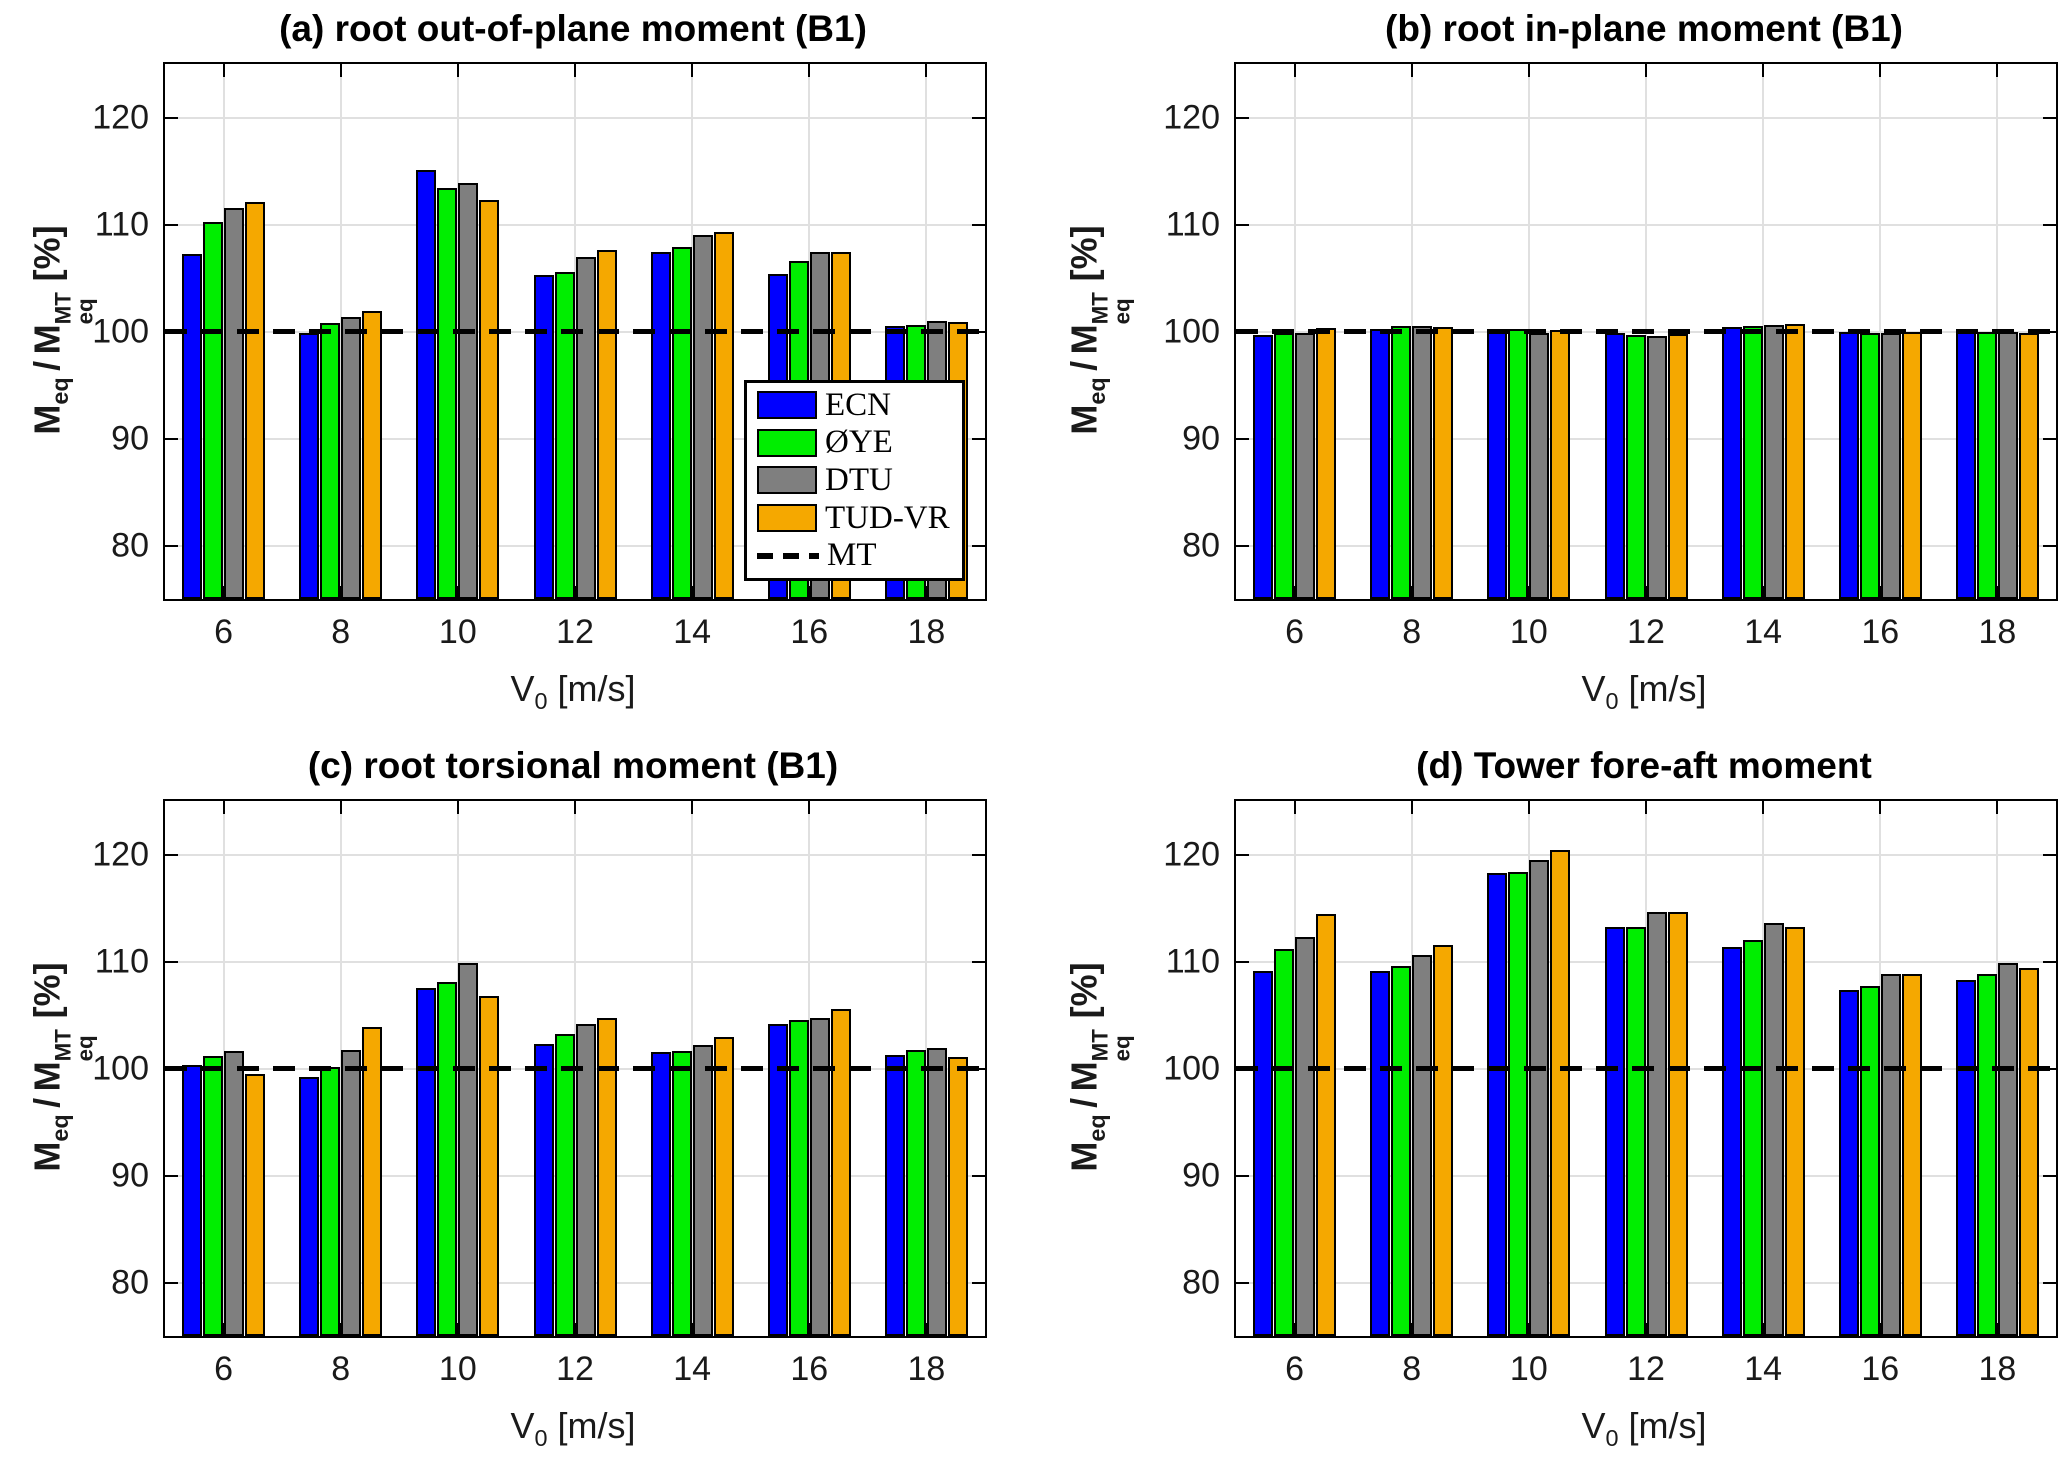 This screenshot has height=1474, width=2067. What do you see at coordinates (1612, 1438) in the screenshot?
I see `x-label-subscript: 0` at bounding box center [1612, 1438].